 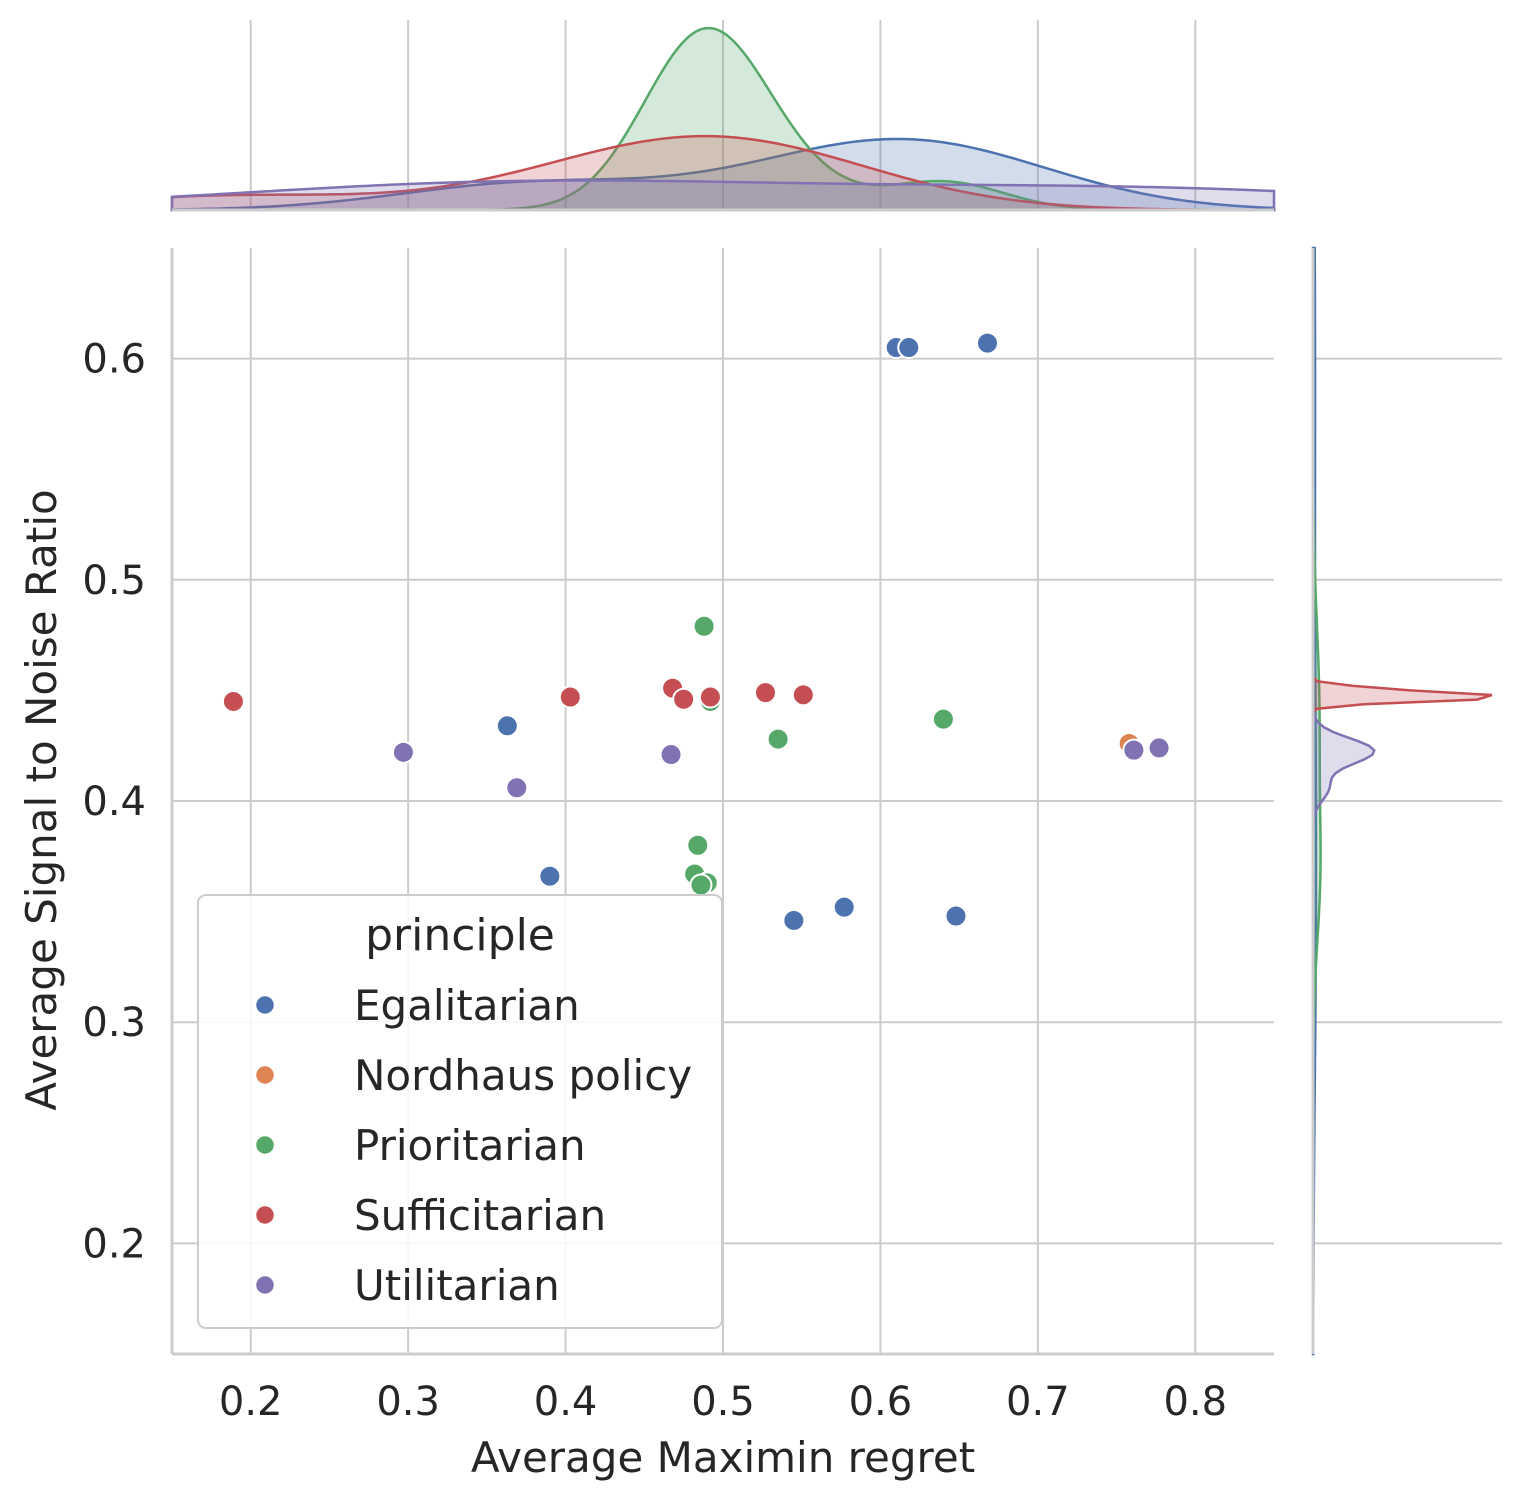 I want to click on legend-title: principle, so click(x=460, y=935).